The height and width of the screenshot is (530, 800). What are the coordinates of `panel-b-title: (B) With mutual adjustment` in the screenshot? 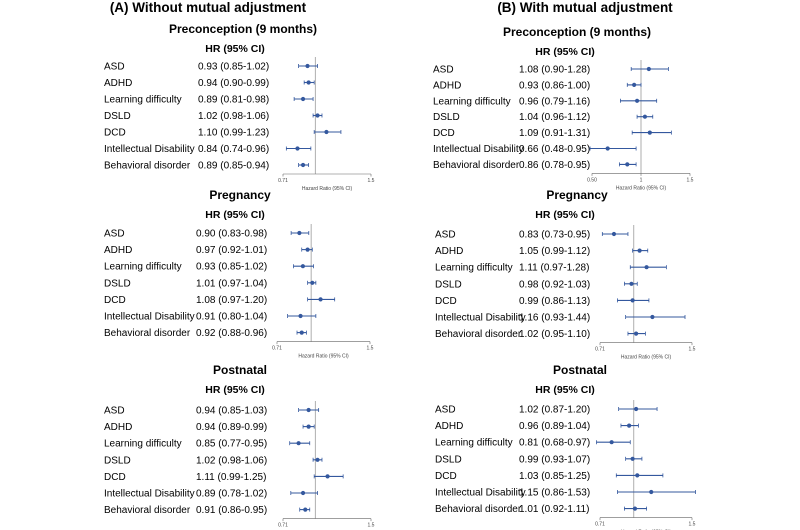 It's located at (585, 7).